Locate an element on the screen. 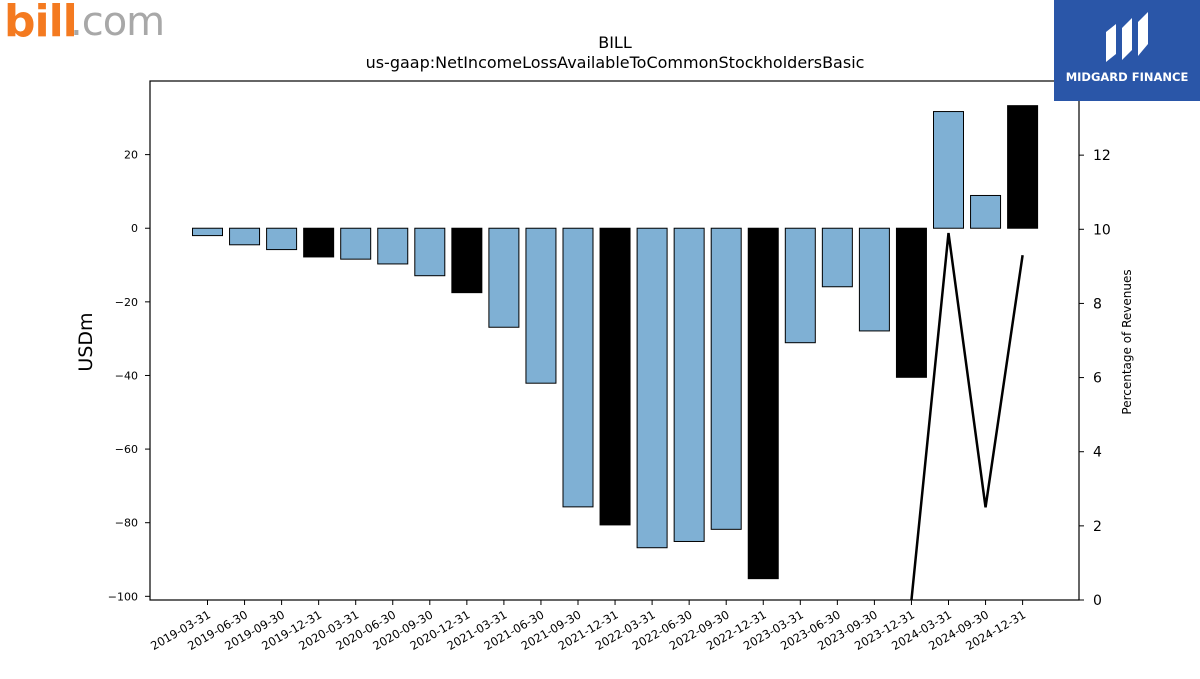 This screenshot has height=679, width=1200. y2-tick-label: 12 is located at coordinates (1102, 156).